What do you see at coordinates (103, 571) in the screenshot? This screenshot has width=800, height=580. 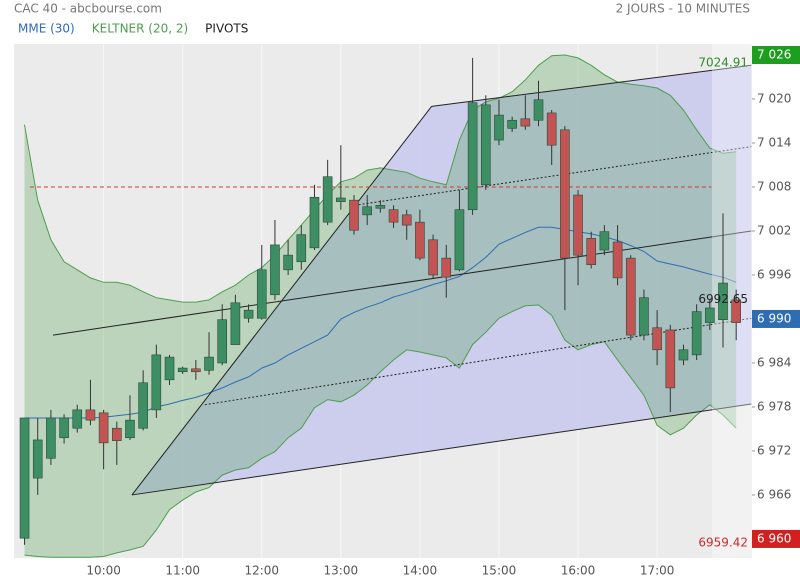 I see `x-tick-label: 10:00` at bounding box center [103, 571].